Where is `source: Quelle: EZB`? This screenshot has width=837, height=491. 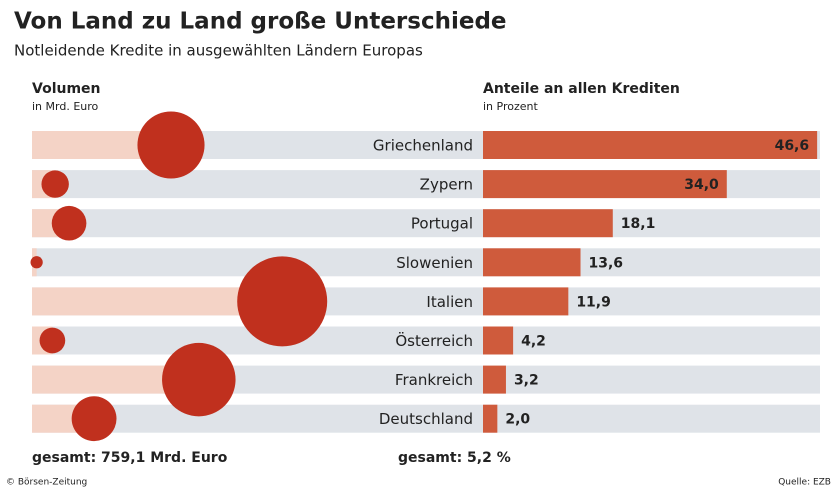 source: Quelle: EZB is located at coordinates (804, 483).